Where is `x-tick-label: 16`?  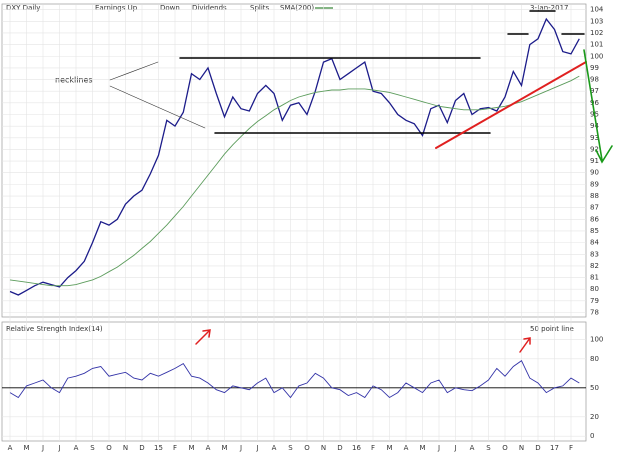
x-tick-label: 16 is located at coordinates (356, 448).